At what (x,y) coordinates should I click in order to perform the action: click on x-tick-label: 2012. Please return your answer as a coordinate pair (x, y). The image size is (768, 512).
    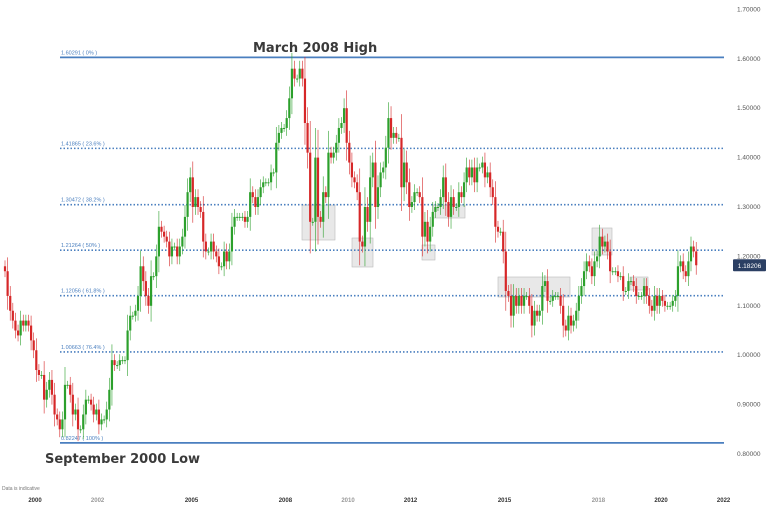
    Looking at the image, I should click on (411, 501).